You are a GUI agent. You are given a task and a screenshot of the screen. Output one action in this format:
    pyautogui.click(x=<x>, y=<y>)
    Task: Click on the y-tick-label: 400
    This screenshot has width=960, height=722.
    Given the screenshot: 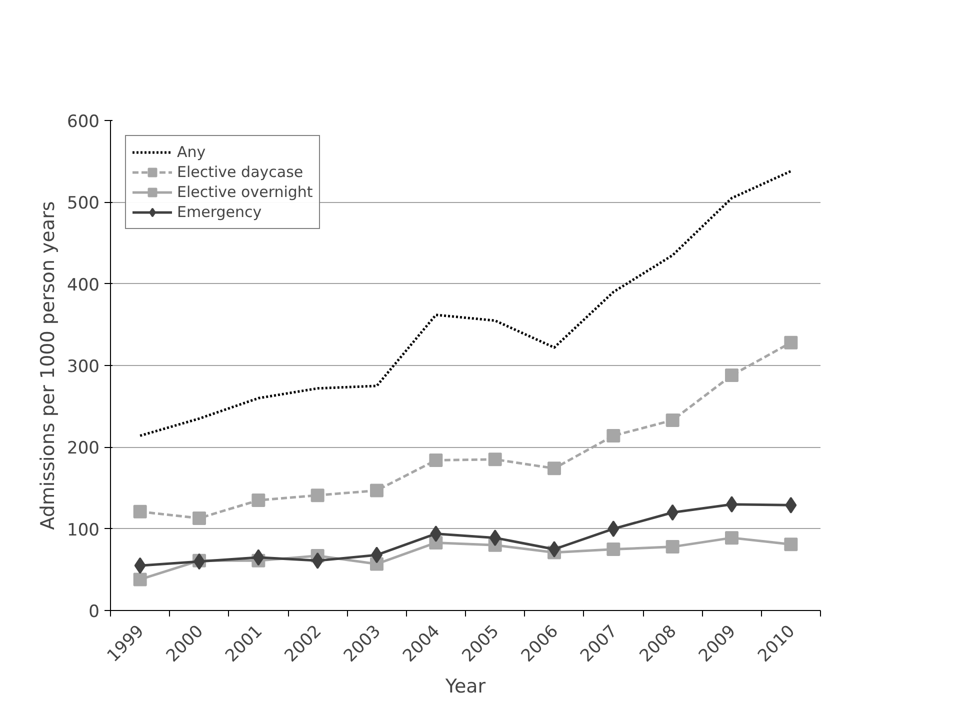 What is the action you would take?
    pyautogui.click(x=83, y=285)
    